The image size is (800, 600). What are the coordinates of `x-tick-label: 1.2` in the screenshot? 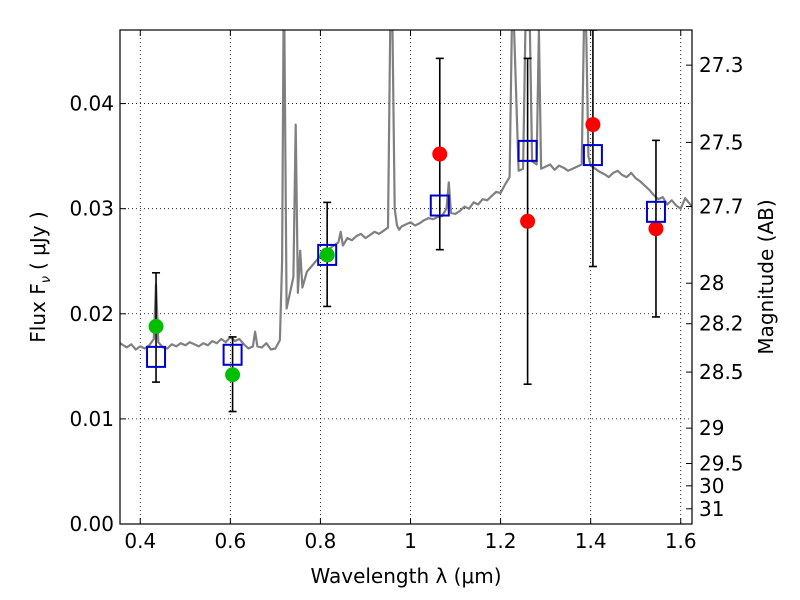 It's located at (501, 541).